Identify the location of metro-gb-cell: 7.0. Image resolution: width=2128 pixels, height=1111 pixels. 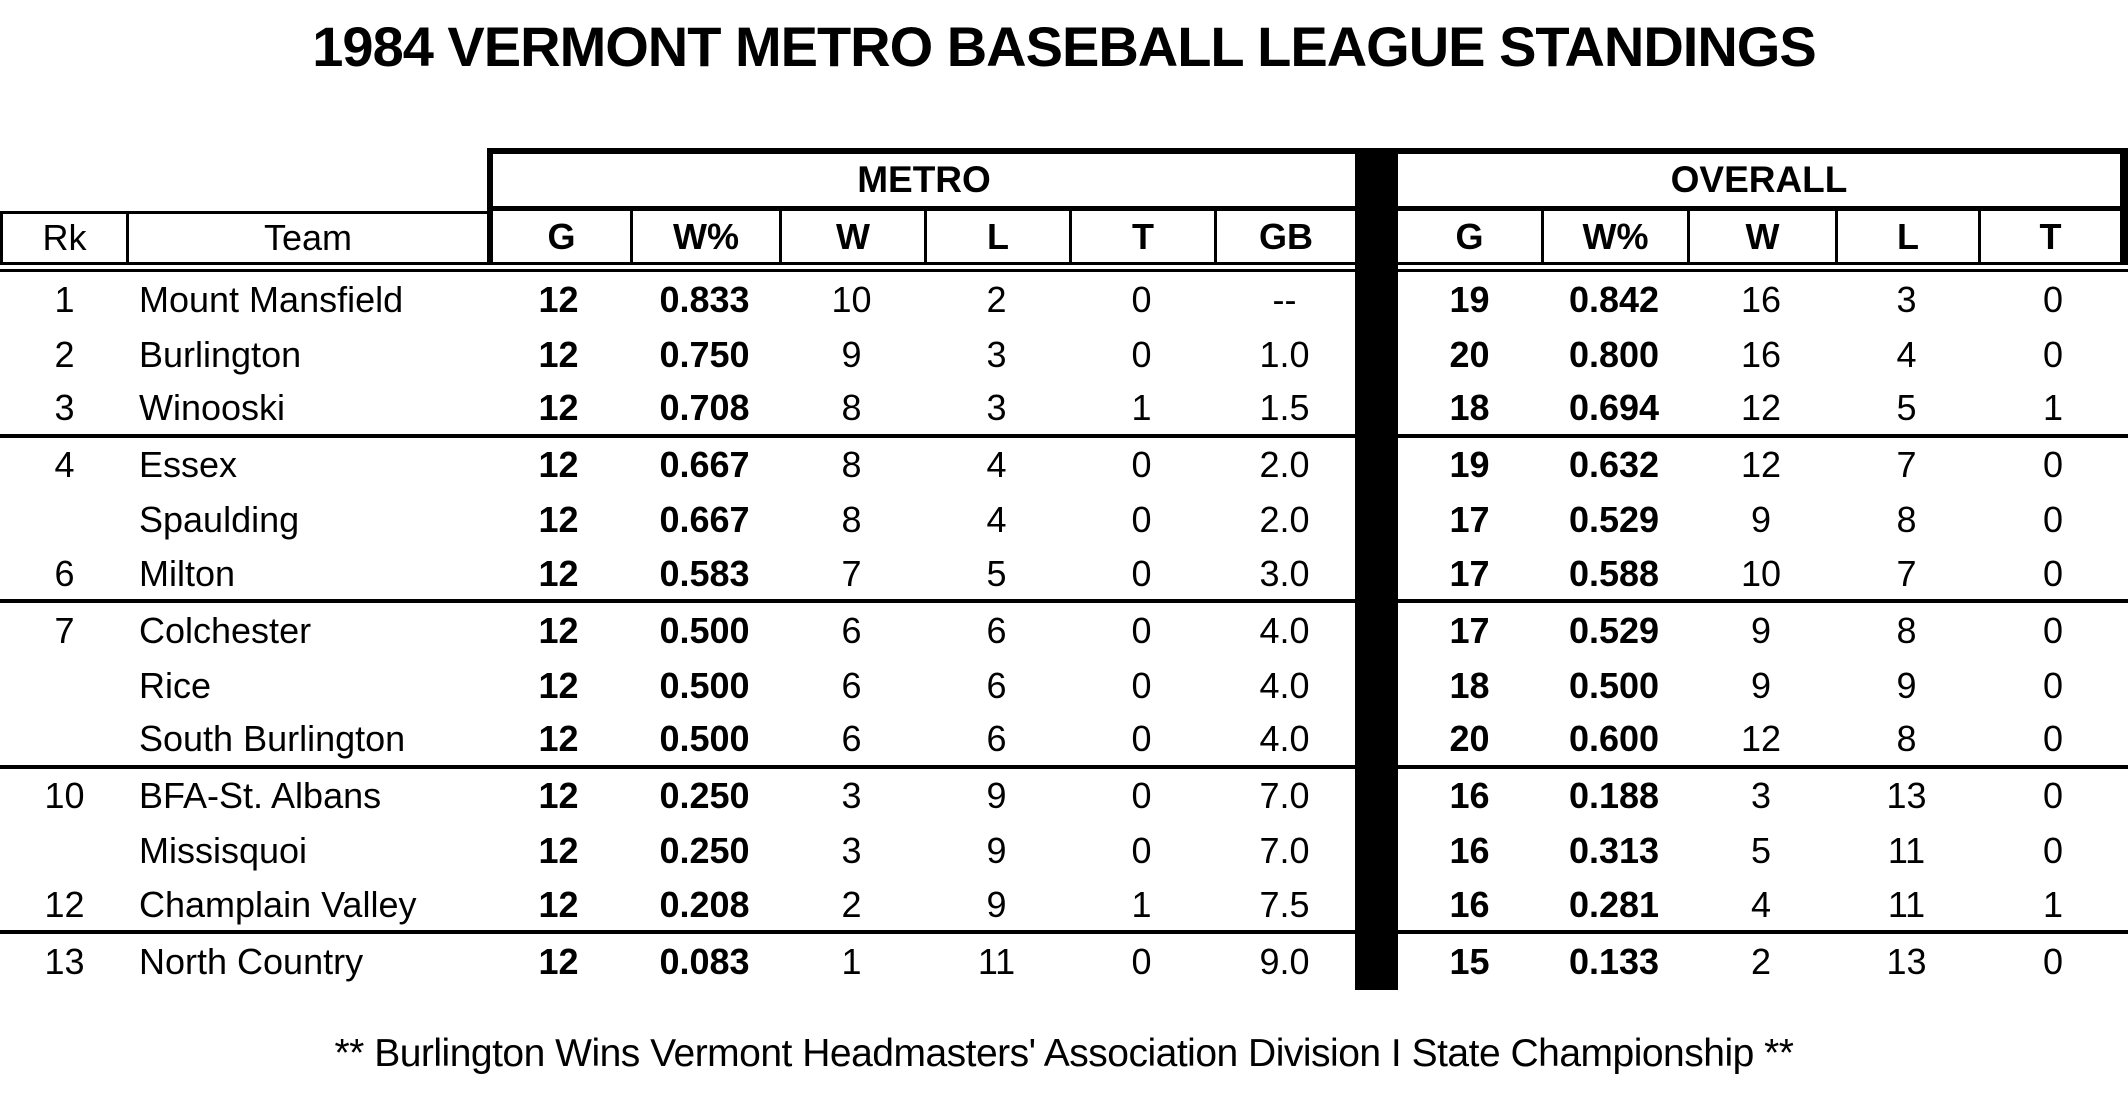
(1284, 796).